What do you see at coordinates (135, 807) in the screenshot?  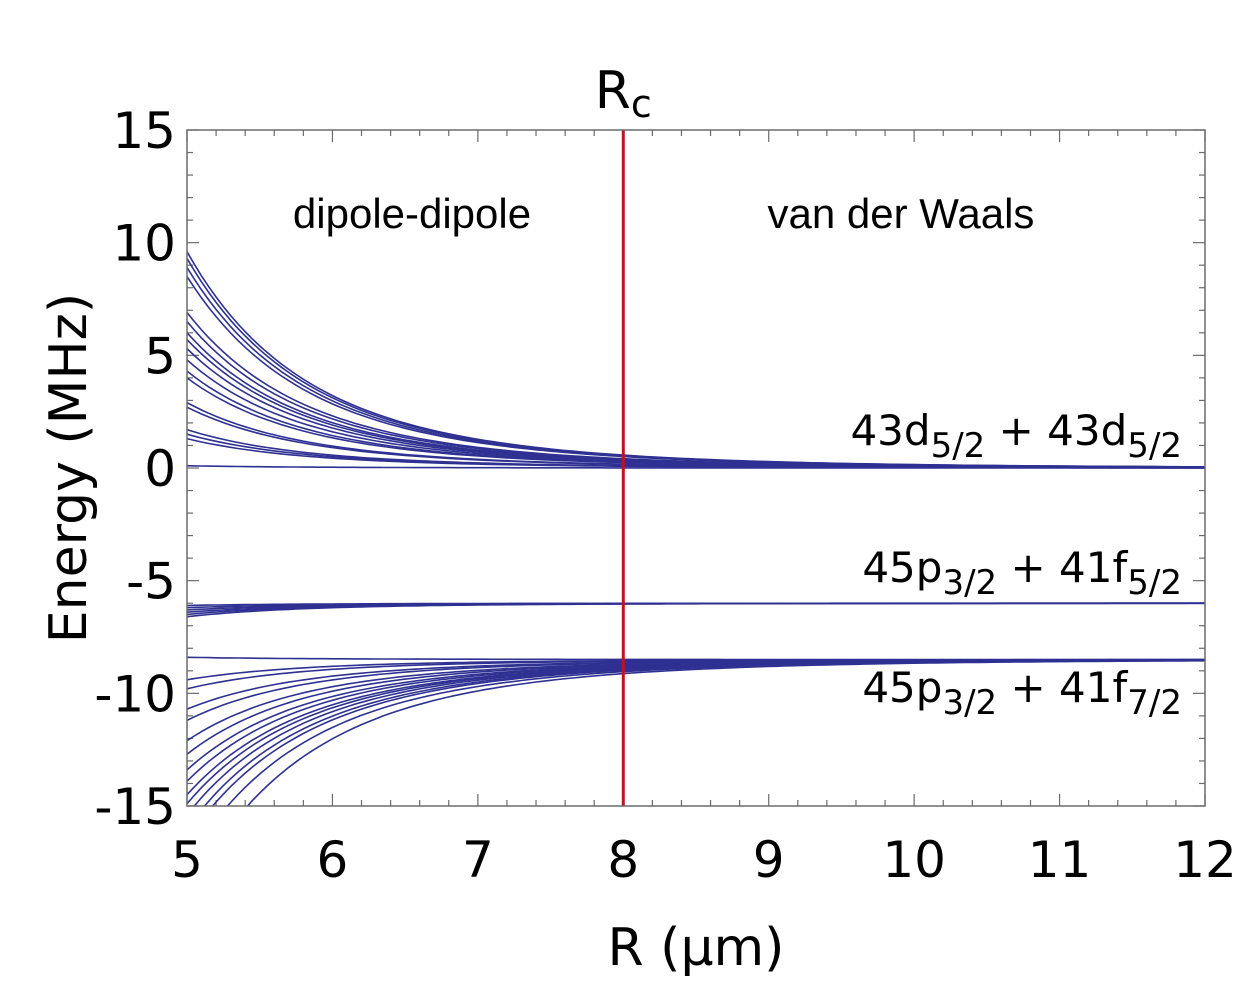 I see `y-tick-label: -15` at bounding box center [135, 807].